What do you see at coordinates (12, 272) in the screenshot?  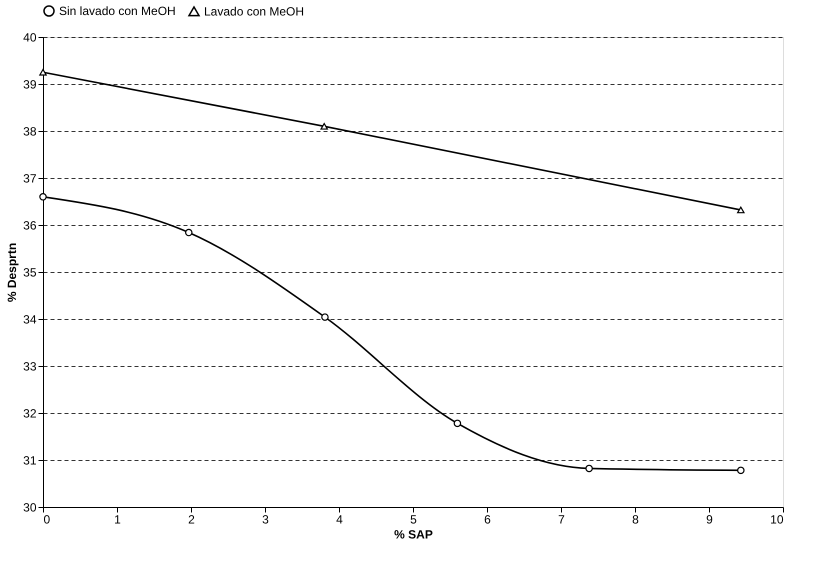 I see `y-axis-title: % Desprtn` at bounding box center [12, 272].